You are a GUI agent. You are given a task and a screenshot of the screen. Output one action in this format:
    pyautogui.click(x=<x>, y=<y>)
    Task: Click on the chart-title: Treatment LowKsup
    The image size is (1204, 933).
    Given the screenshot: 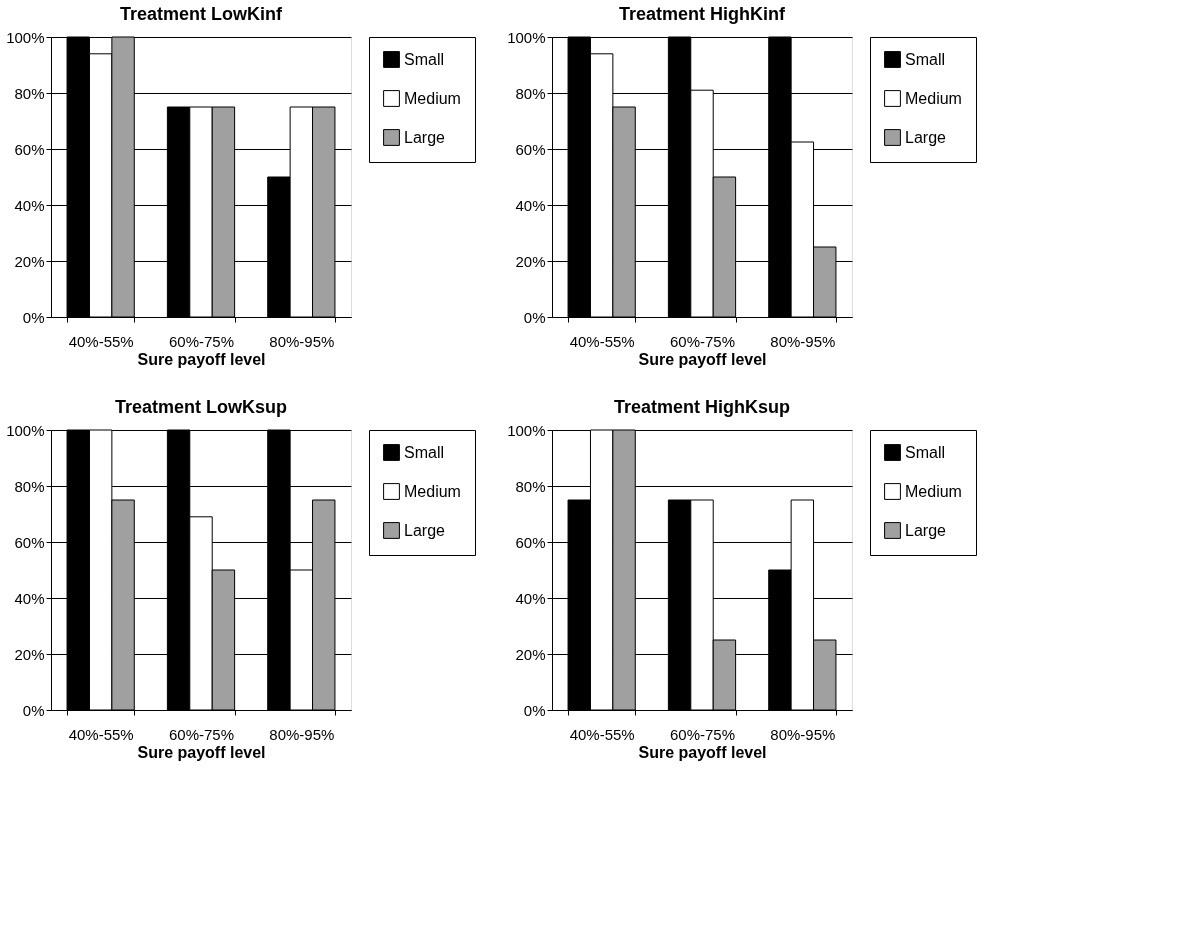 What is the action you would take?
    pyautogui.click(x=201, y=407)
    